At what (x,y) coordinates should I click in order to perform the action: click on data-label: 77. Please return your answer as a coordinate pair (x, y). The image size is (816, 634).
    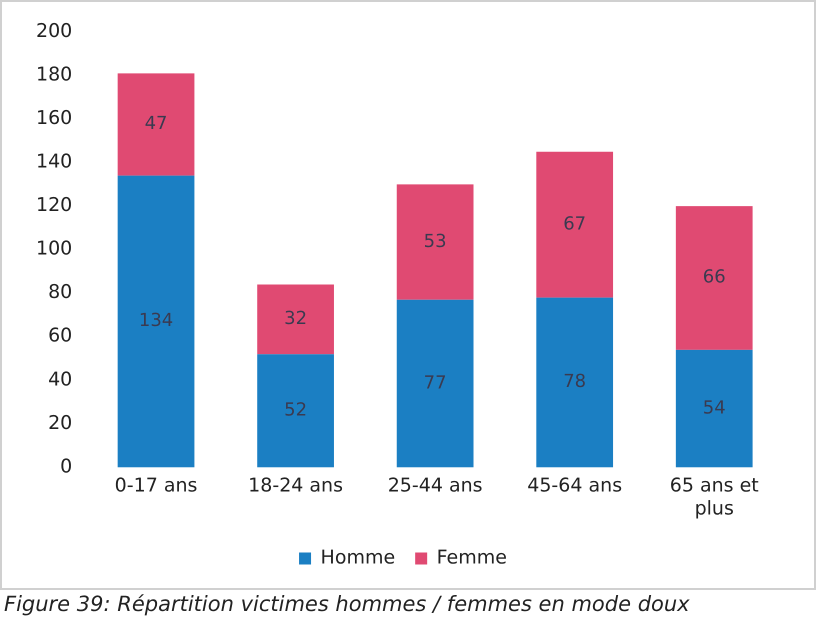
    Looking at the image, I should click on (435, 383).